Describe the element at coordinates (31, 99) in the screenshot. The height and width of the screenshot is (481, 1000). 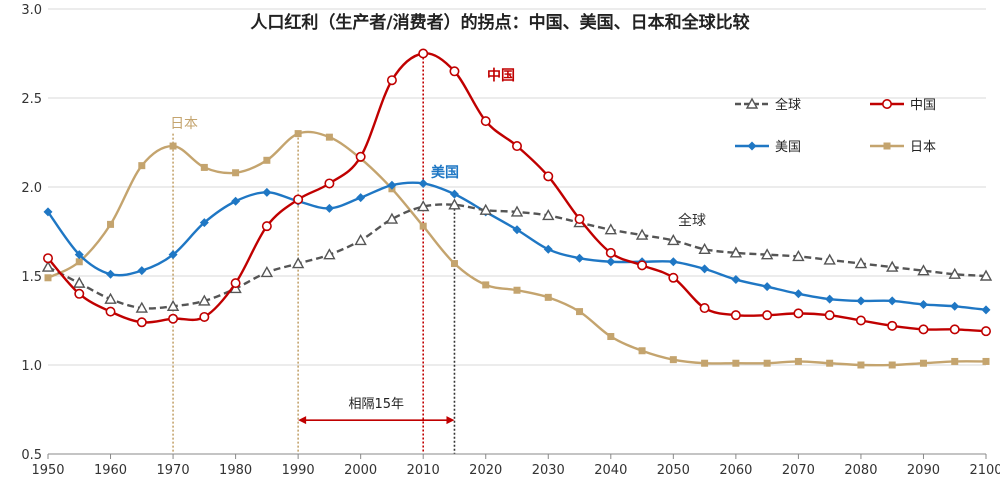
I see `y-tick-label: 2.5` at that location.